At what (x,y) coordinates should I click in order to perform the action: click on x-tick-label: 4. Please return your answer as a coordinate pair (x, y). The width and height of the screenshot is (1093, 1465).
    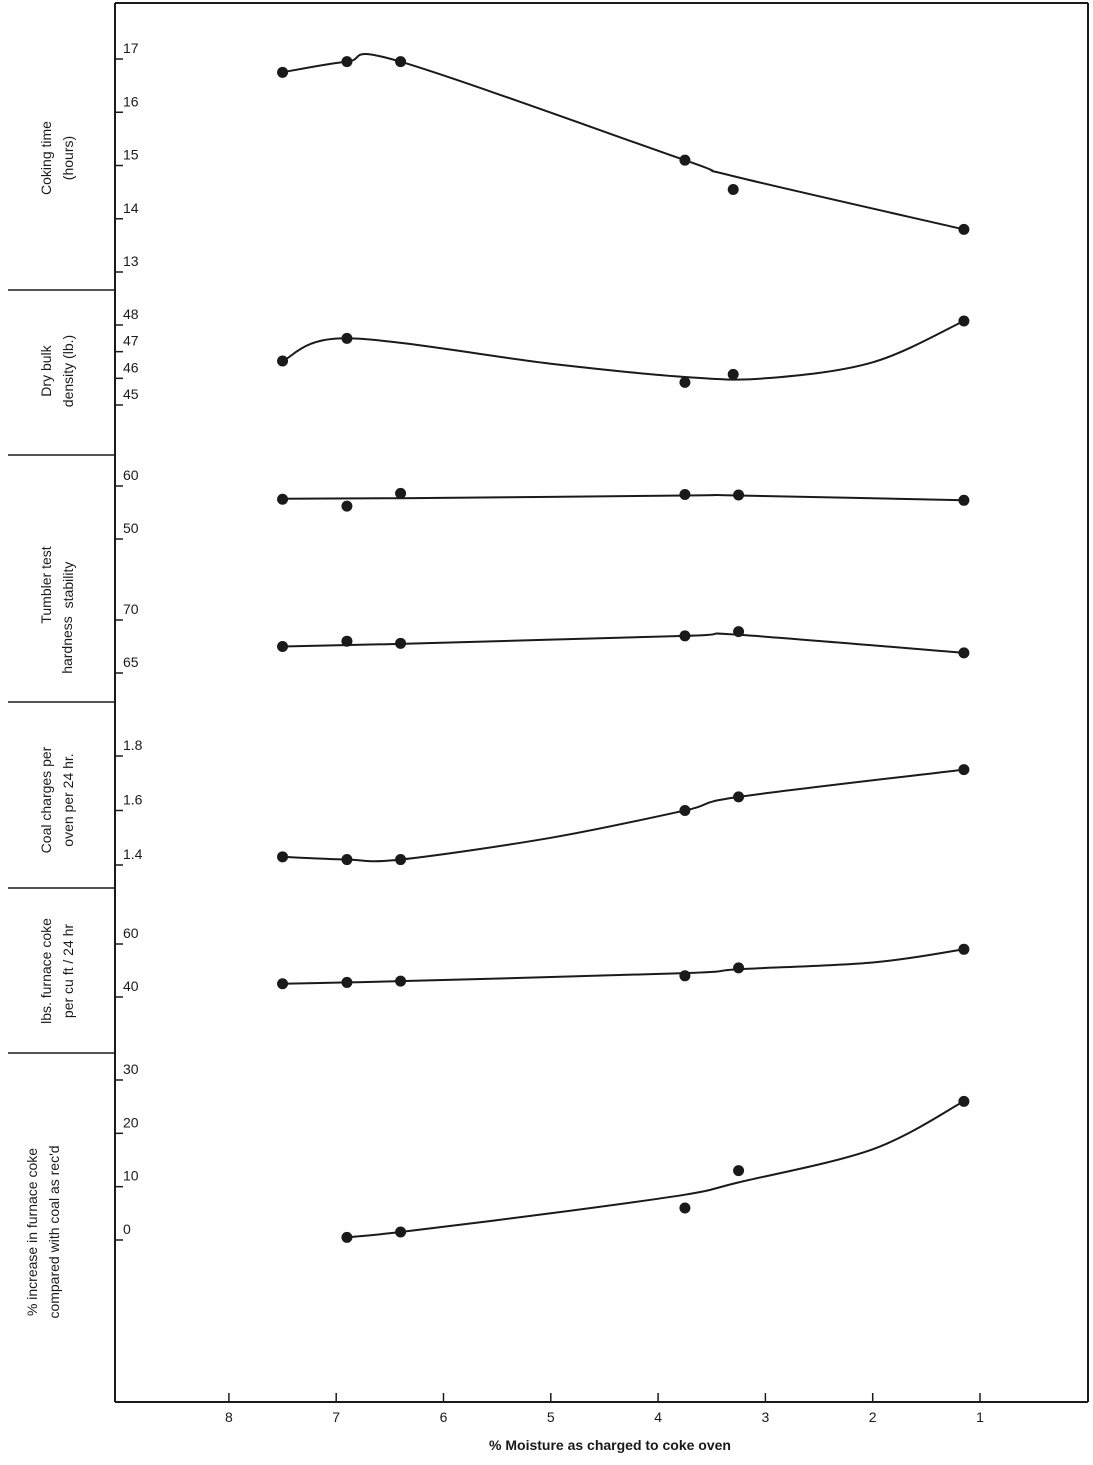
    Looking at the image, I should click on (658, 1417).